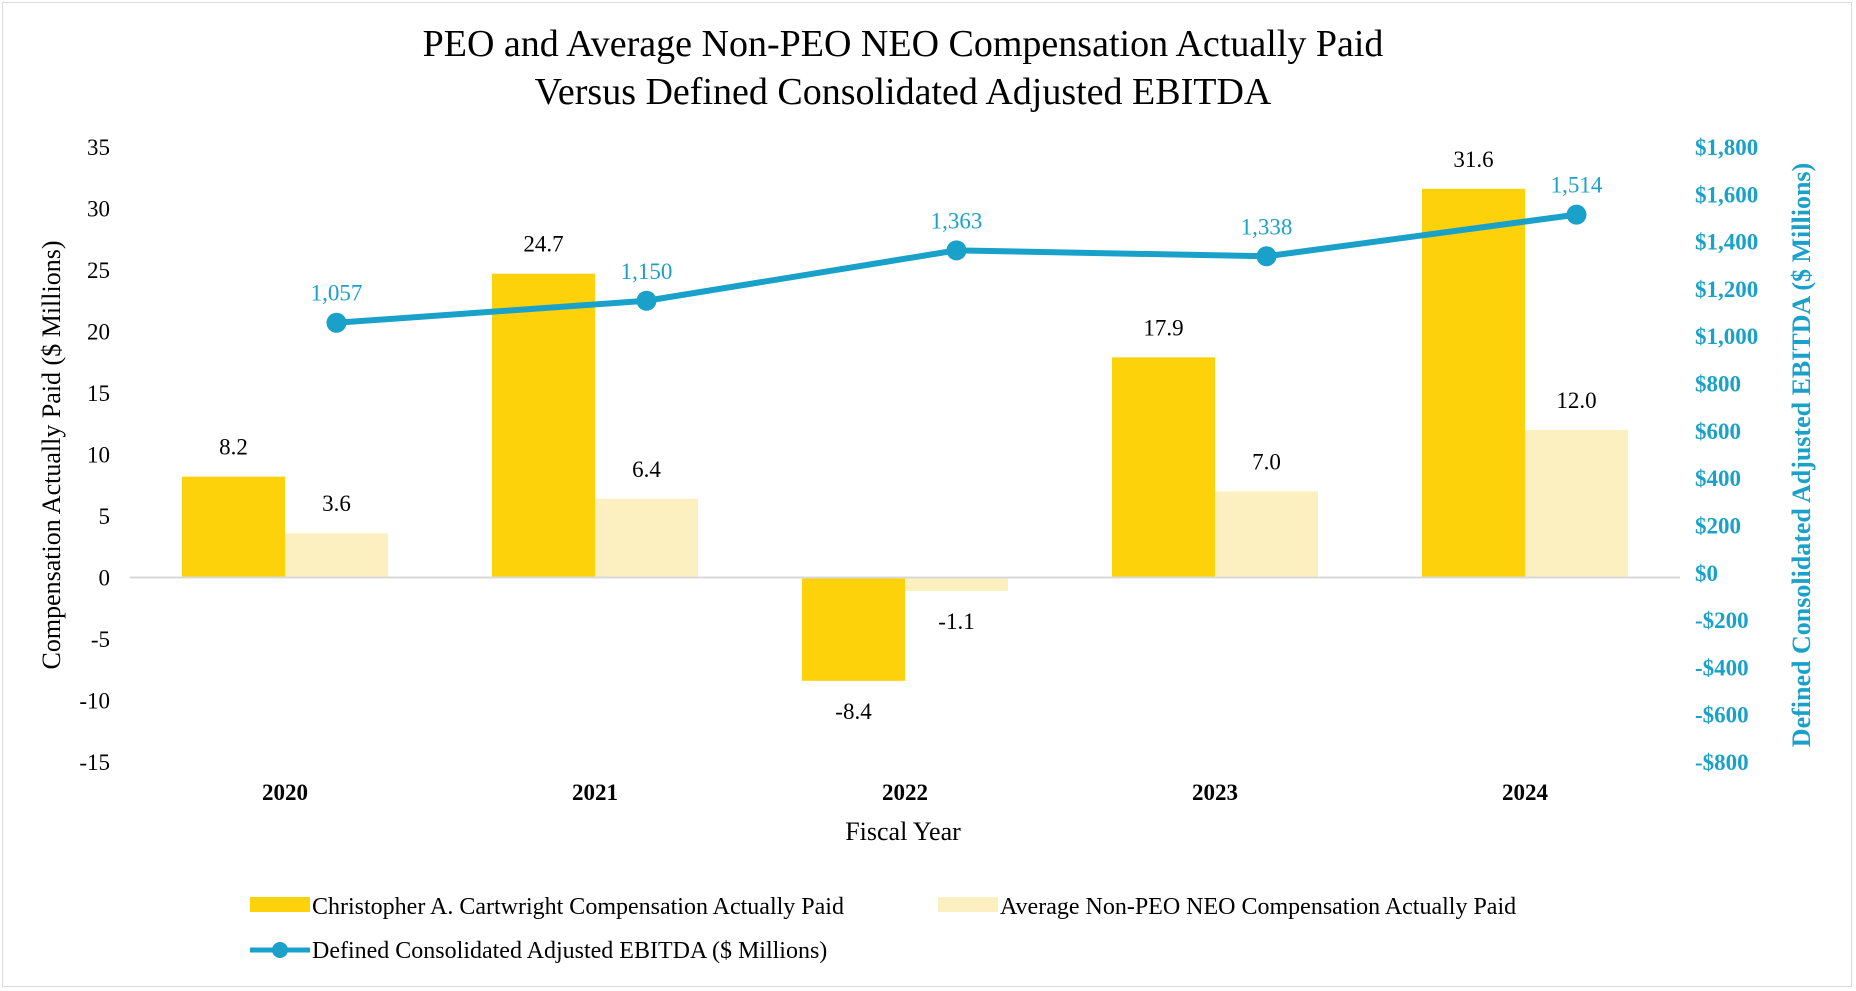 The image size is (1856, 991). What do you see at coordinates (968, 904) in the screenshot?
I see `legend-swatch-neo` at bounding box center [968, 904].